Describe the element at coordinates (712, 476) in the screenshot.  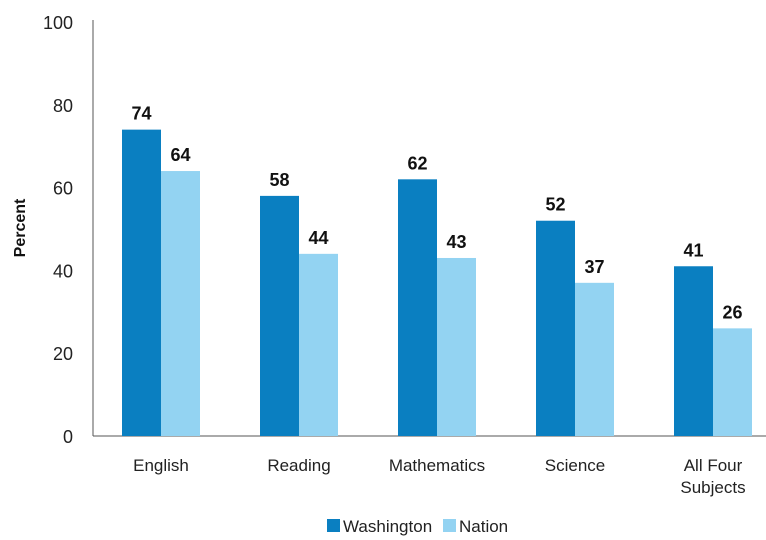
I see `category-label: All Four Subjects` at that location.